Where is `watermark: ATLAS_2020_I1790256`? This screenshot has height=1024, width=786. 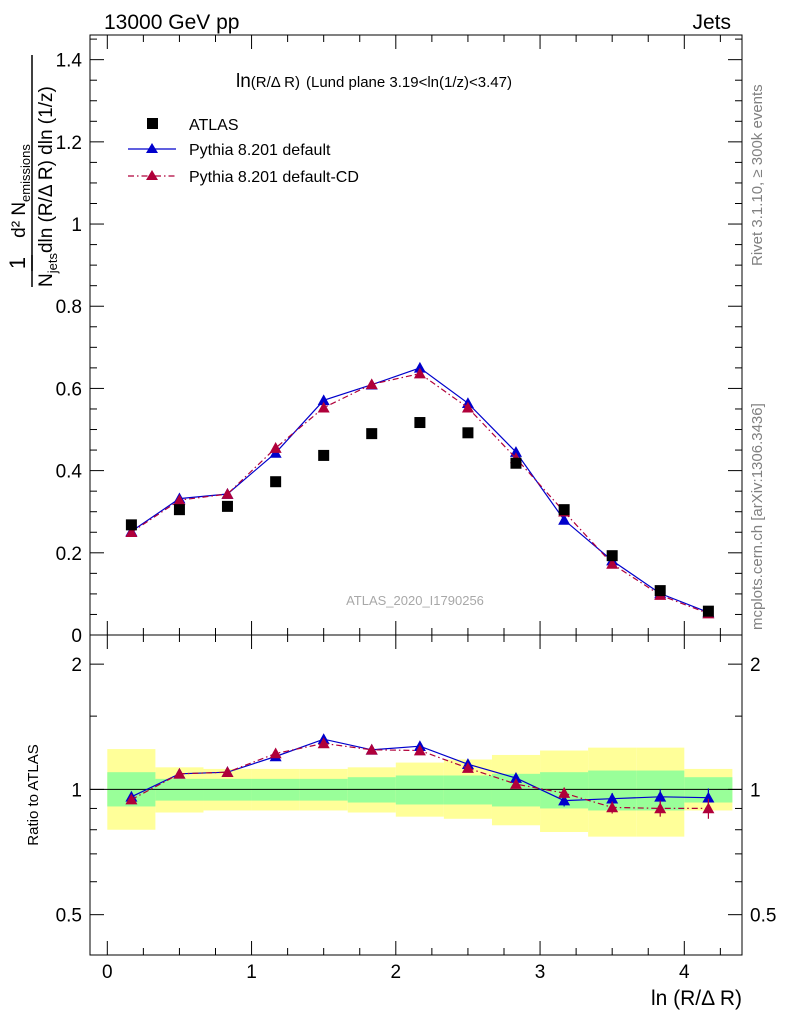 watermark: ATLAS_2020_I1790256 is located at coordinates (415, 600).